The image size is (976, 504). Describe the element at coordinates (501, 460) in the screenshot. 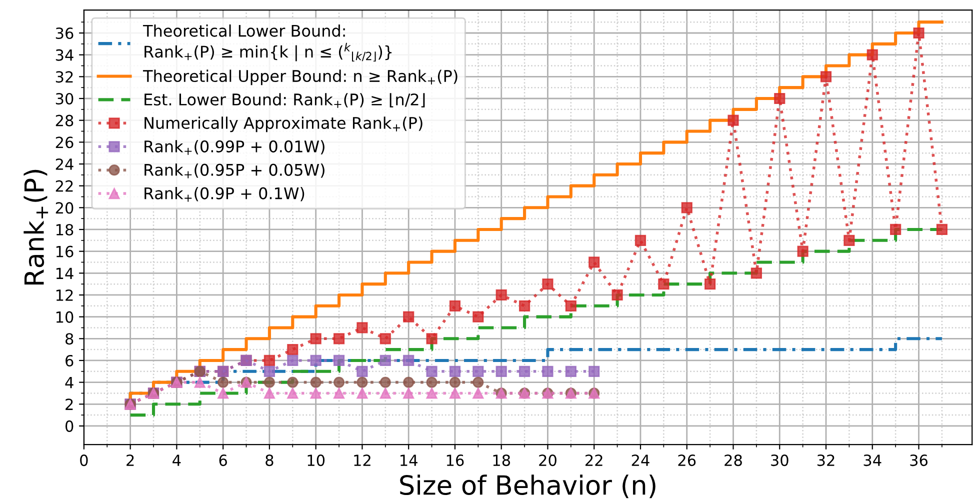

I see `x-tick-label: 18` at that location.